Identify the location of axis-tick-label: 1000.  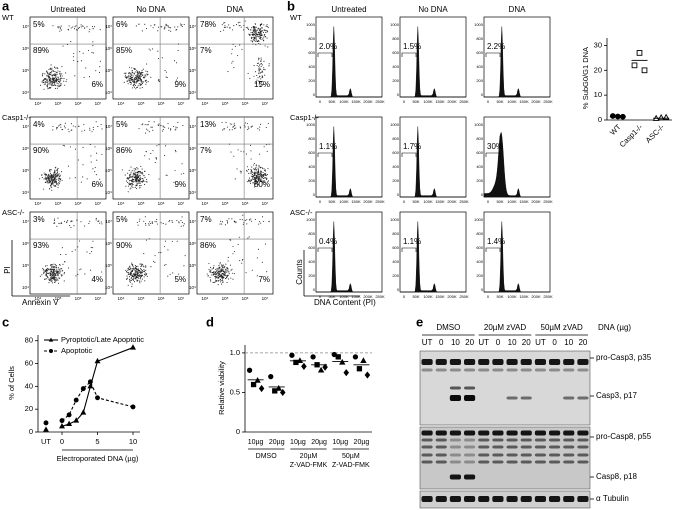
(395, 24).